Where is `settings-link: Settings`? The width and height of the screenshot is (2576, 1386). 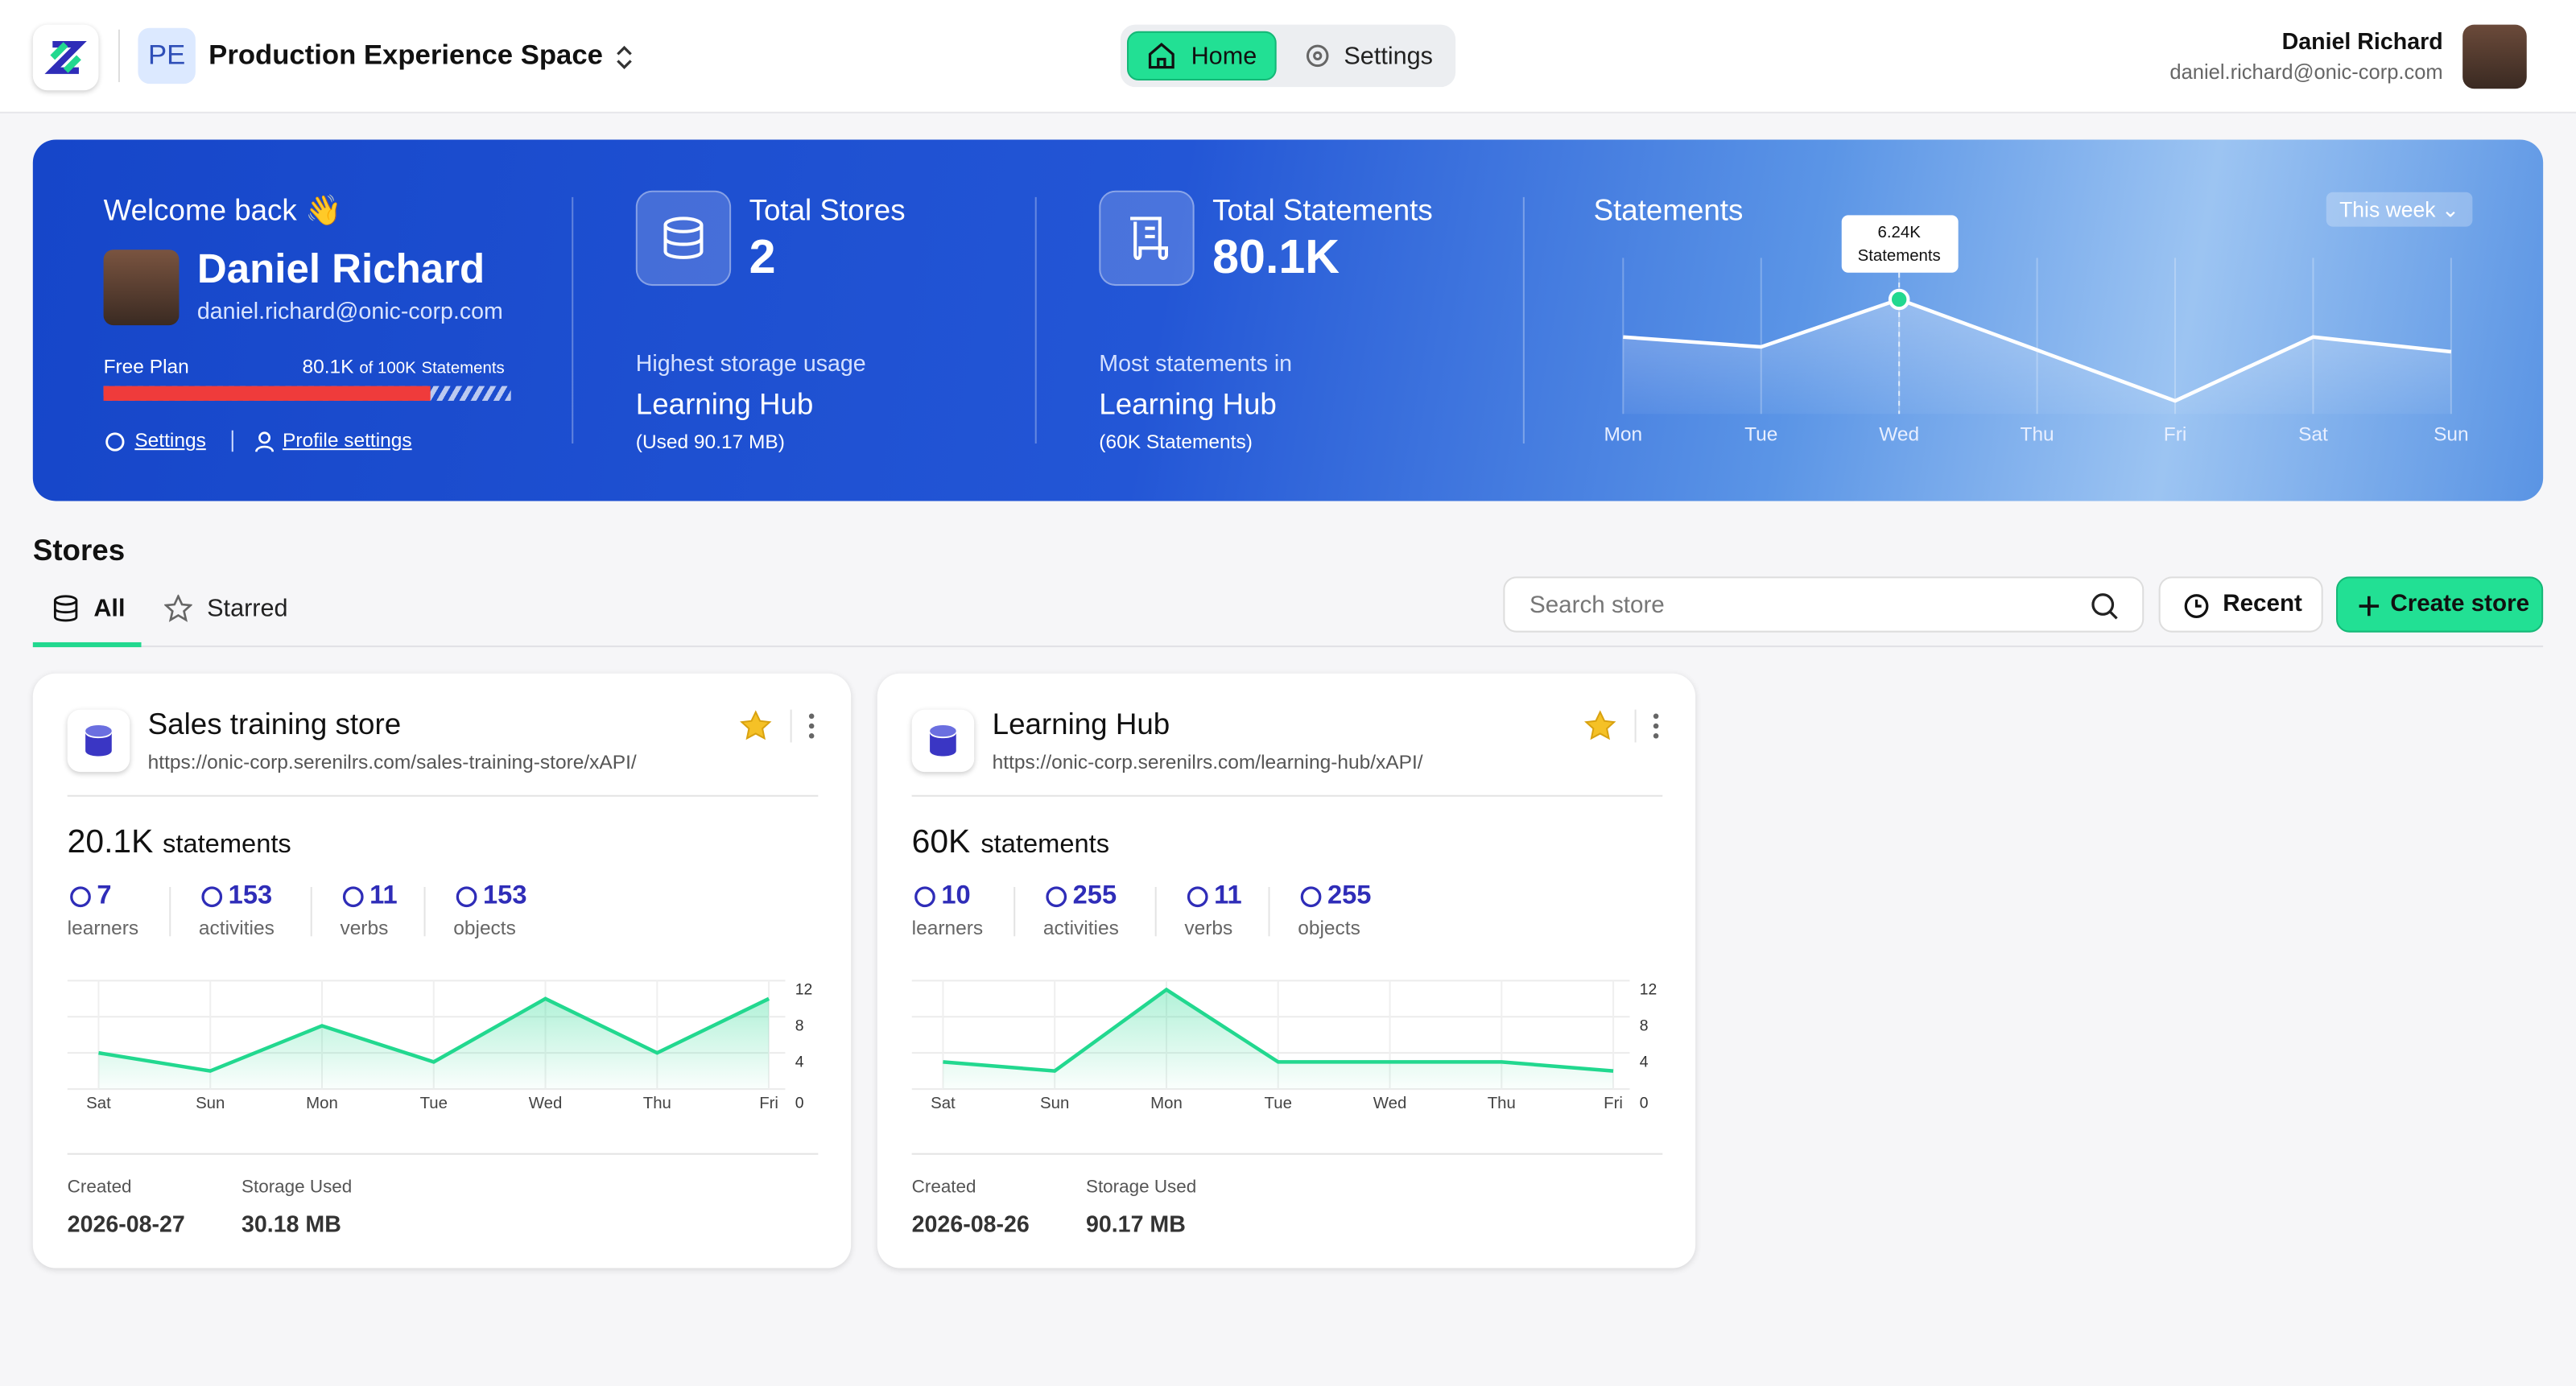
settings-link: Settings is located at coordinates (170, 440).